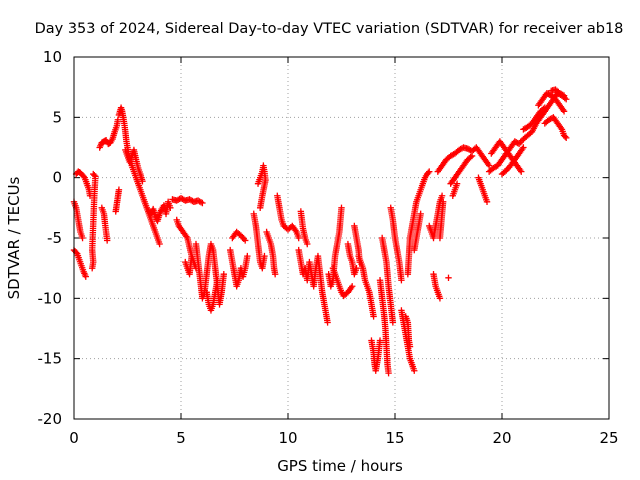 Image resolution: width=640 pixels, height=480 pixels. I want to click on x-tick-label: 0, so click(74, 438).